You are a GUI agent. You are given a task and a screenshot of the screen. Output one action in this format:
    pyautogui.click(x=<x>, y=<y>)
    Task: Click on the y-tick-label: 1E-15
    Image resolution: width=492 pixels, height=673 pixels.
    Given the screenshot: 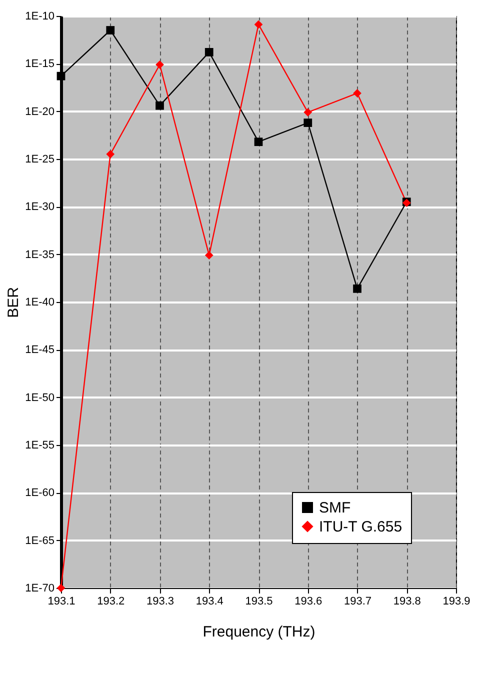 What is the action you would take?
    pyautogui.click(x=39, y=64)
    